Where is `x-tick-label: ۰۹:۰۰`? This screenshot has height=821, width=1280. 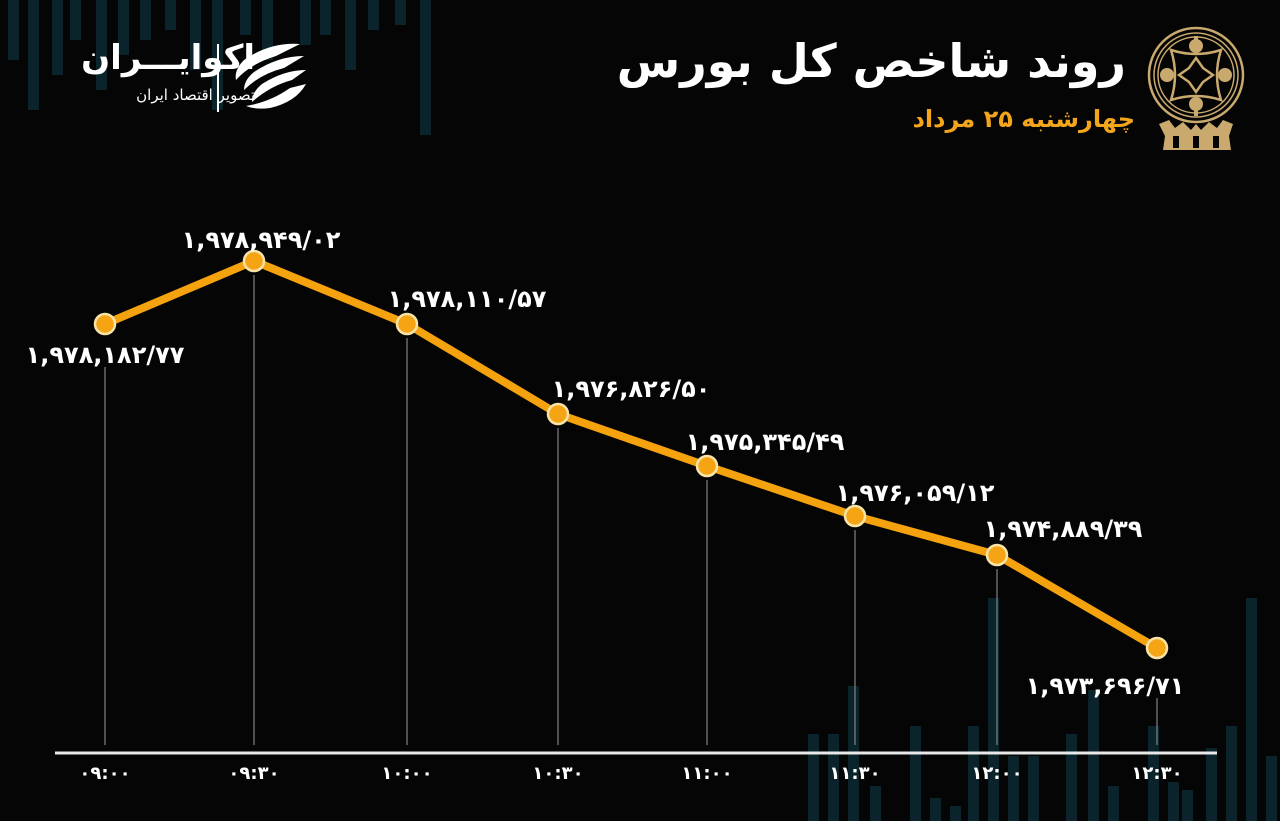 x-tick-label: ۰۹:۰۰ is located at coordinates (105, 773).